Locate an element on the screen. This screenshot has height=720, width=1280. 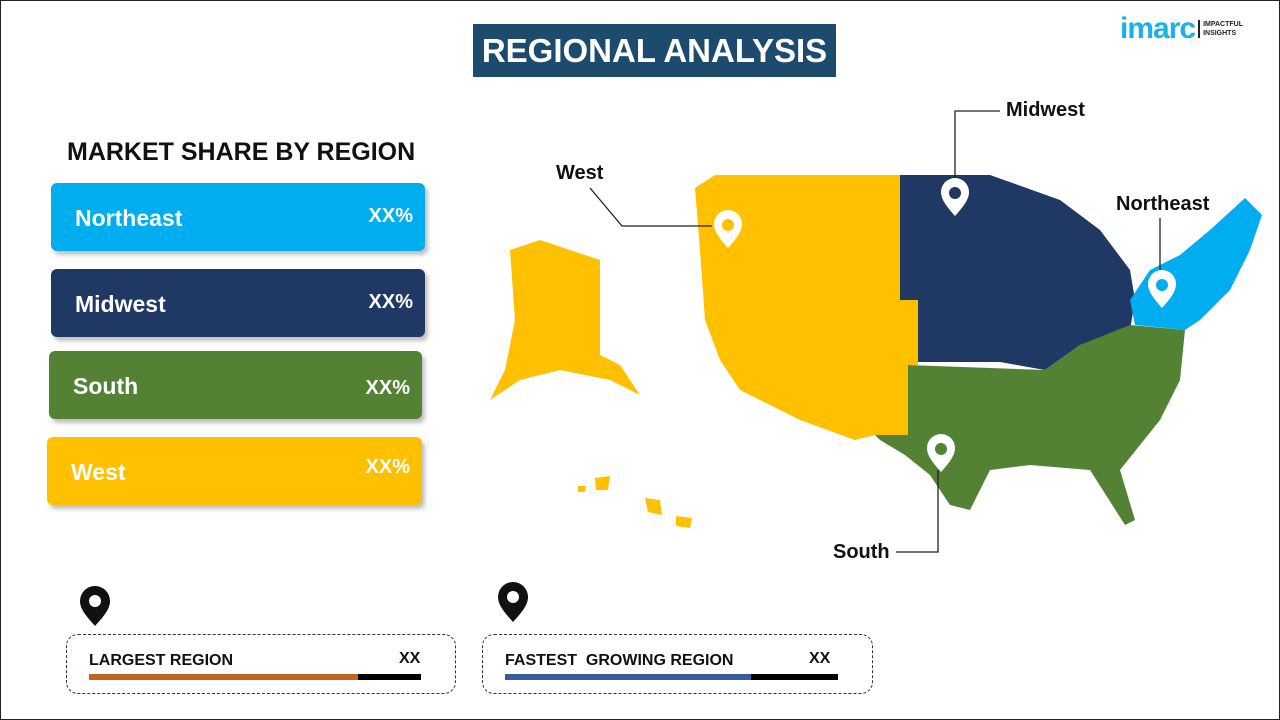
largest-region-box: LARGEST REGION XX is located at coordinates (261, 664).